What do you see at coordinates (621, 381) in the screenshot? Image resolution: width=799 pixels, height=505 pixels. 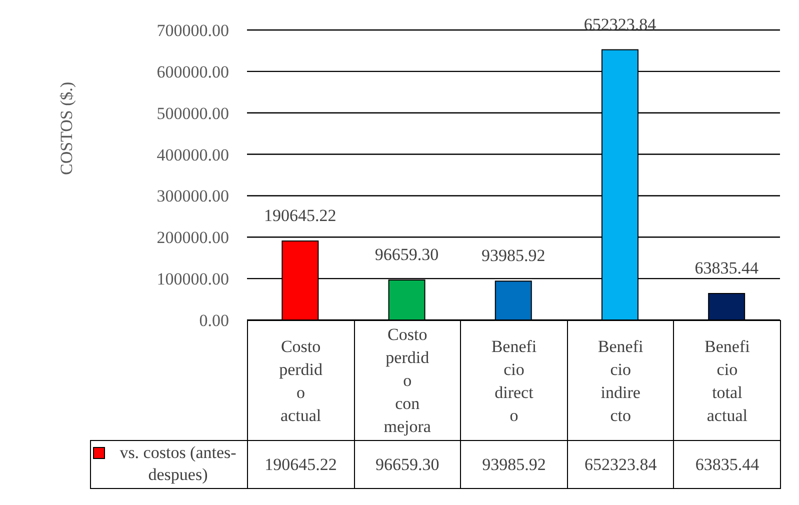 I see `x-tick-label: Beneficio indirecto` at bounding box center [621, 381].